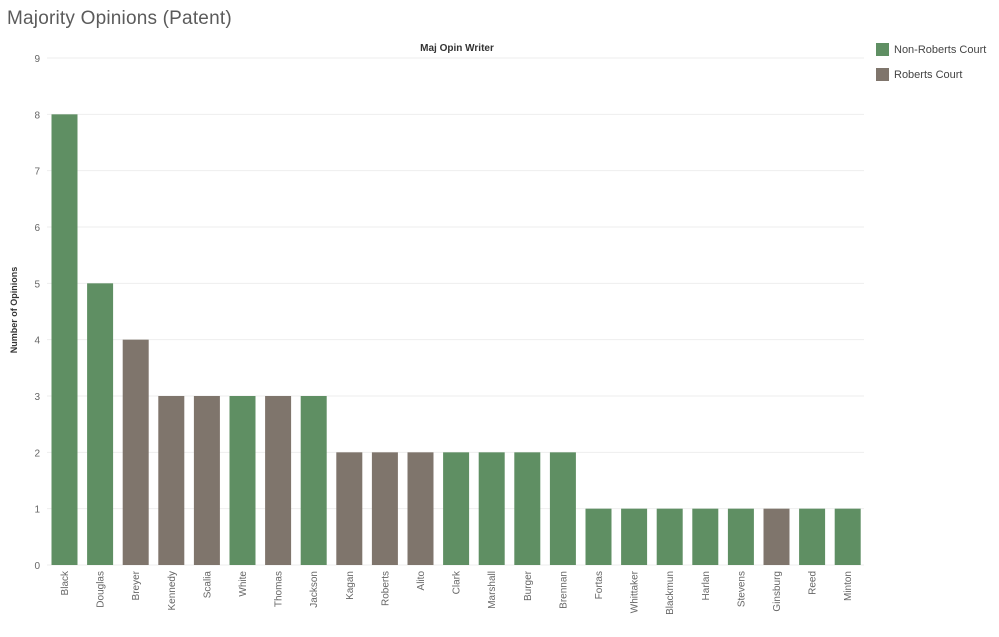 The image size is (999, 637). Describe the element at coordinates (171, 480) in the screenshot. I see `bar-kennedy` at that location.